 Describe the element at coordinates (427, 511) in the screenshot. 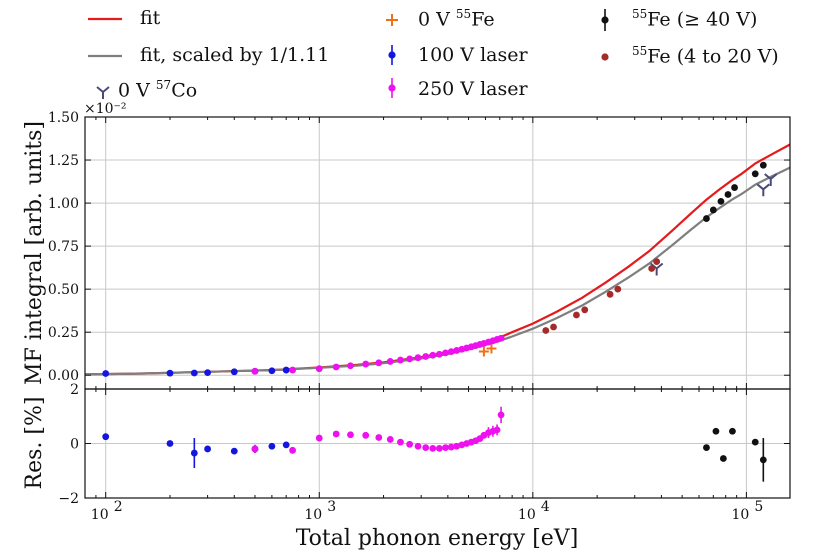

I see `x-tick-labels: 10 2 10 3 10 4 10 5` at that location.